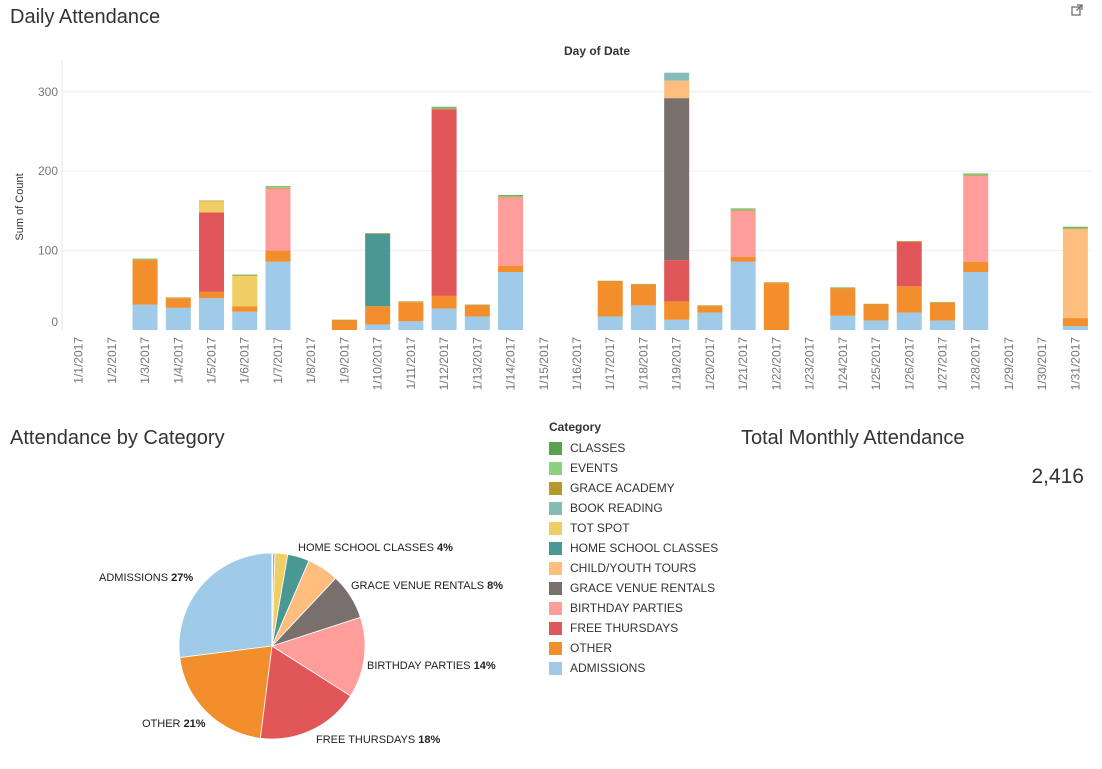 The width and height of the screenshot is (1102, 769). I want to click on bar-classes-1-21-2017, so click(743, 209).